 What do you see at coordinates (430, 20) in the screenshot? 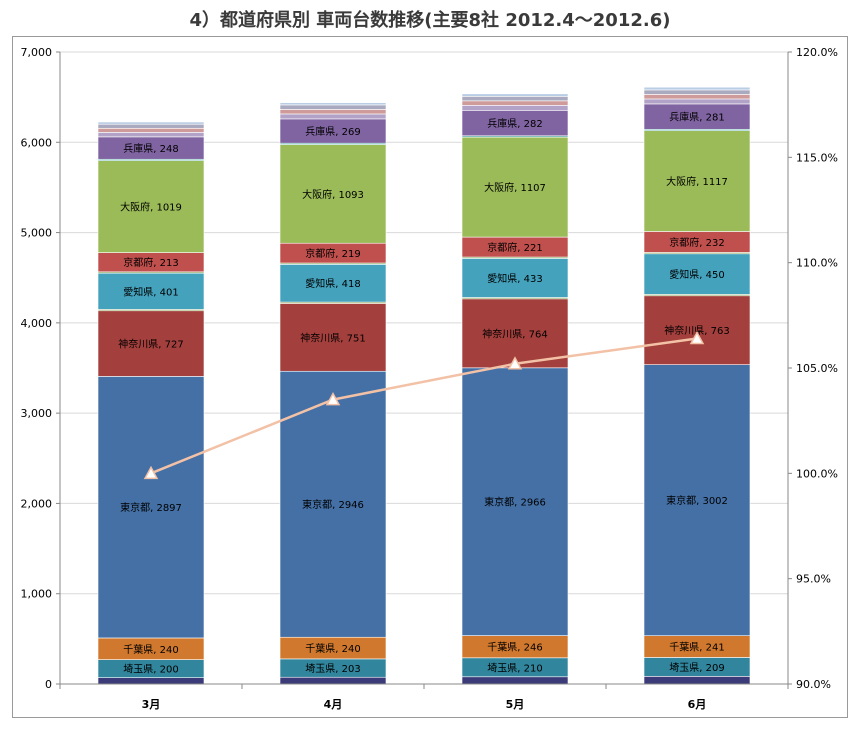
I see `chart-title: 4）都道府県別 車両台数推移(主要8社 2012.4～2012.6)` at bounding box center [430, 20].